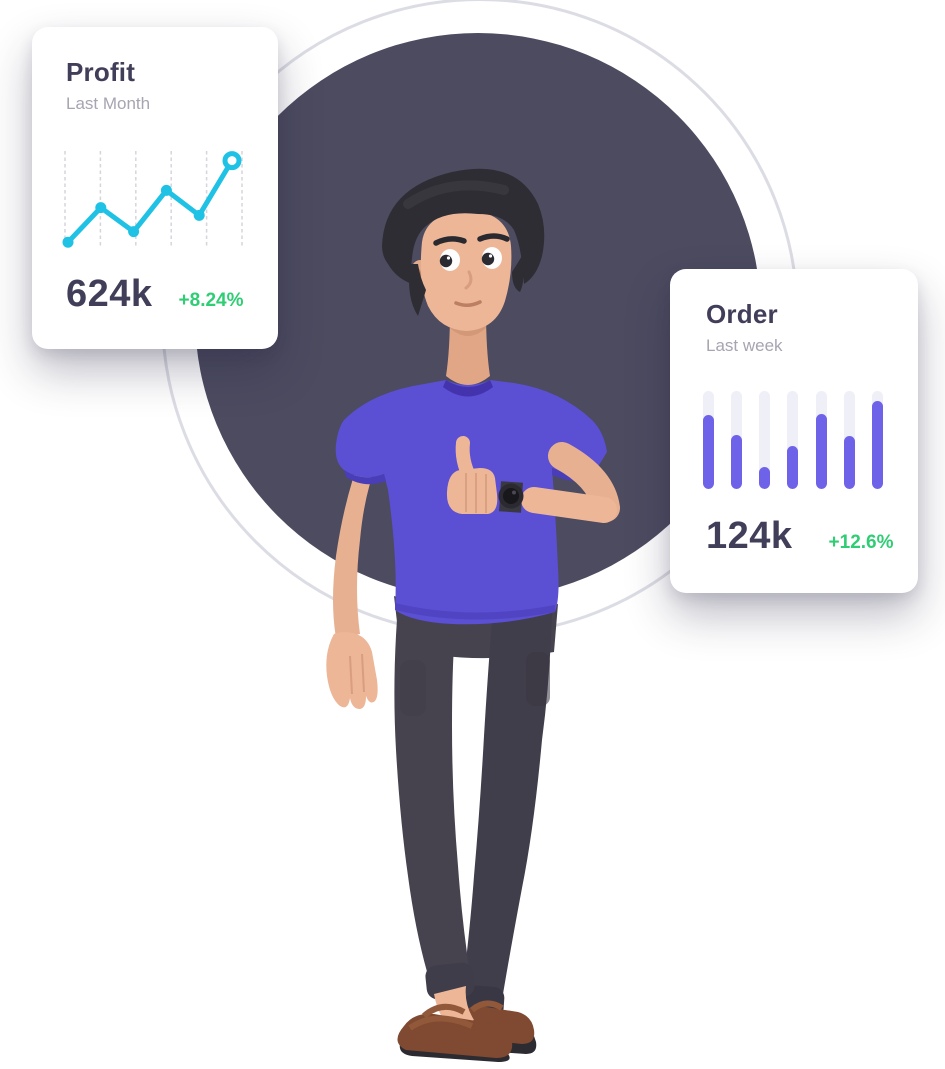  Describe the element at coordinates (744, 345) in the screenshot. I see `order-card-subtitle: Last week` at that location.